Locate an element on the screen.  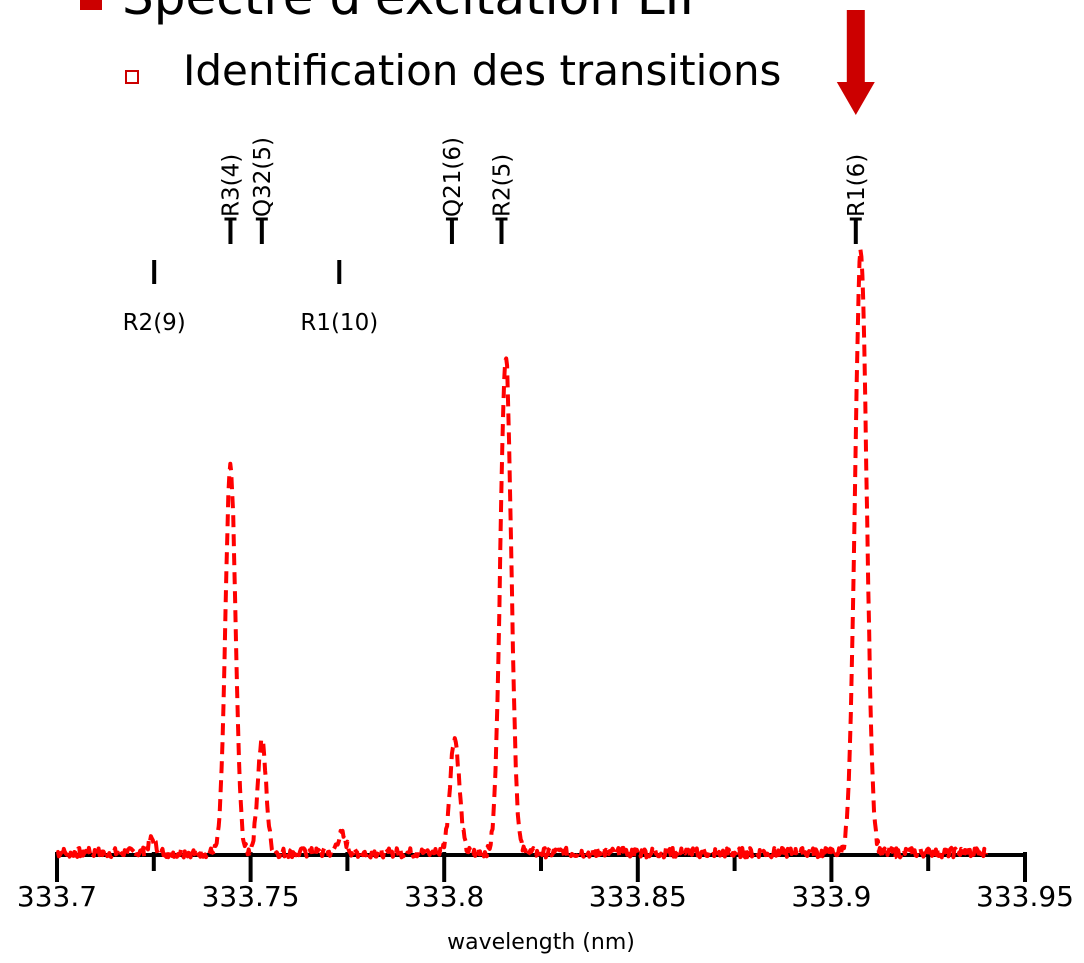
x-tick-label: 333.95 is located at coordinates (1025, 896).